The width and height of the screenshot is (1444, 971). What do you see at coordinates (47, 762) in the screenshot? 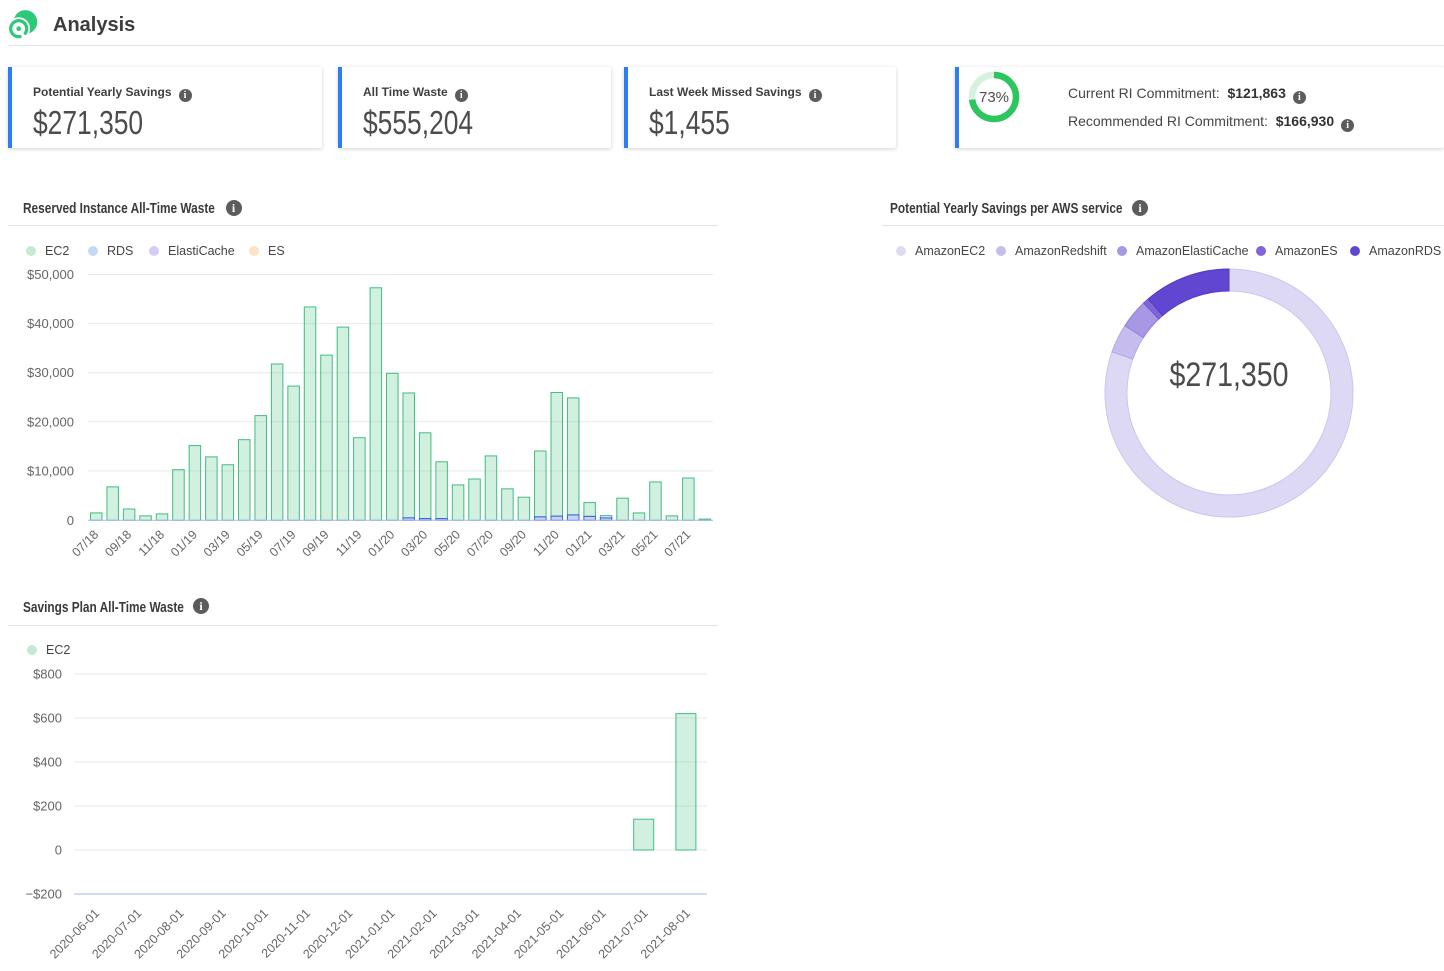
I see `svg-text: $400` at bounding box center [47, 762].